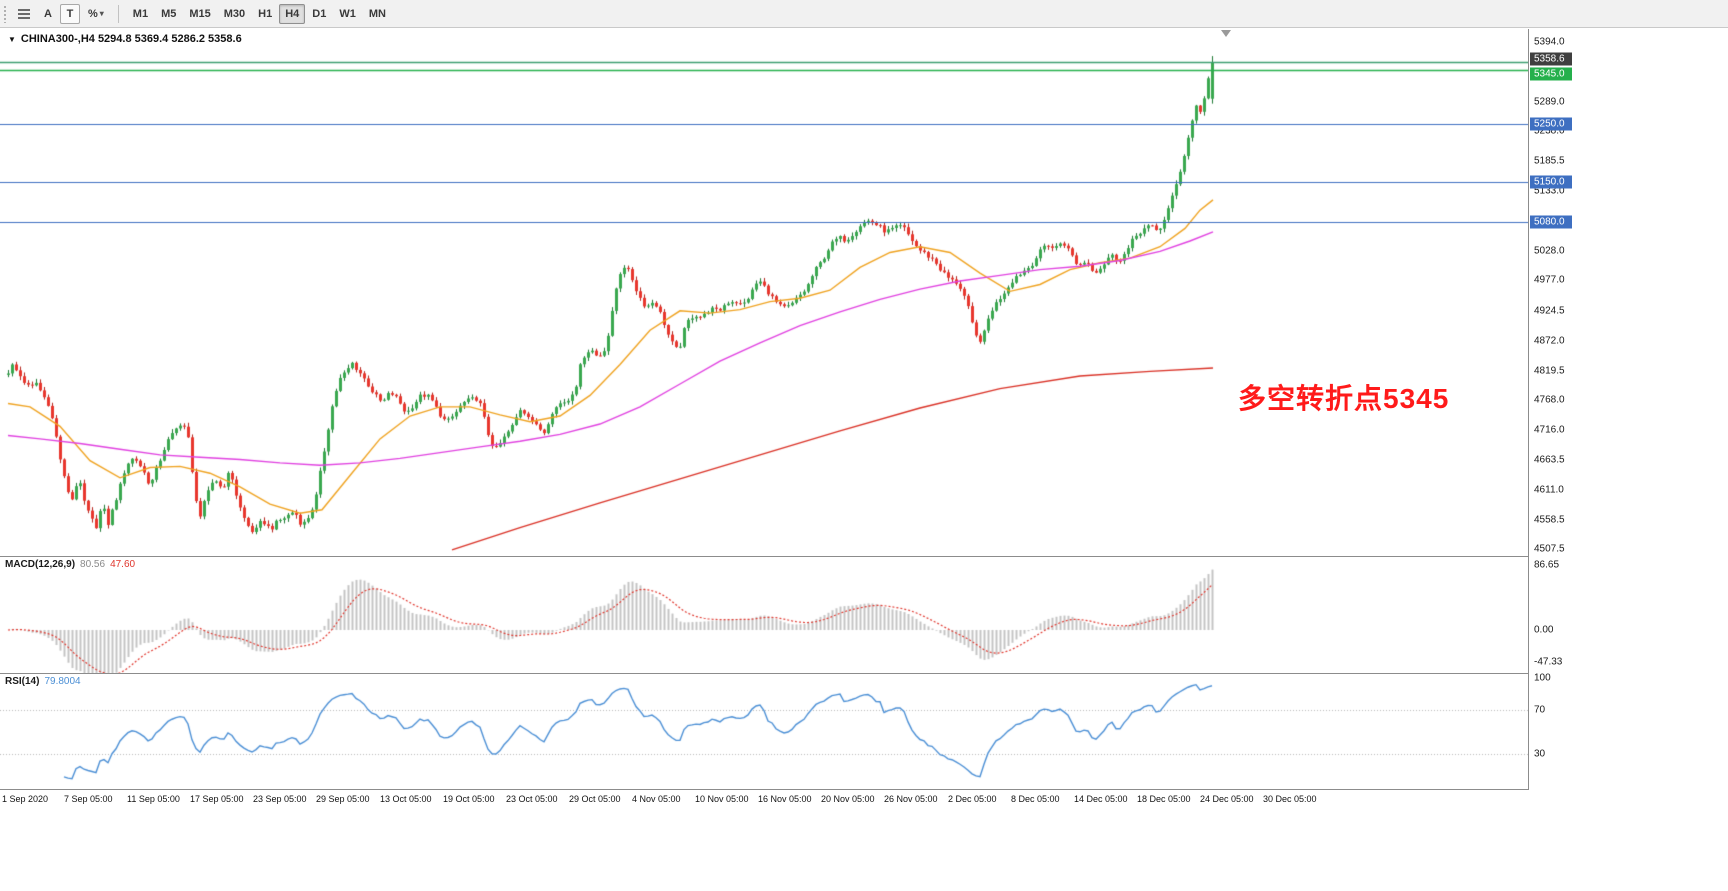 Image resolution: width=1728 pixels, height=891 pixels. What do you see at coordinates (377, 14) in the screenshot?
I see `timeframe-button-mn: MN` at bounding box center [377, 14].